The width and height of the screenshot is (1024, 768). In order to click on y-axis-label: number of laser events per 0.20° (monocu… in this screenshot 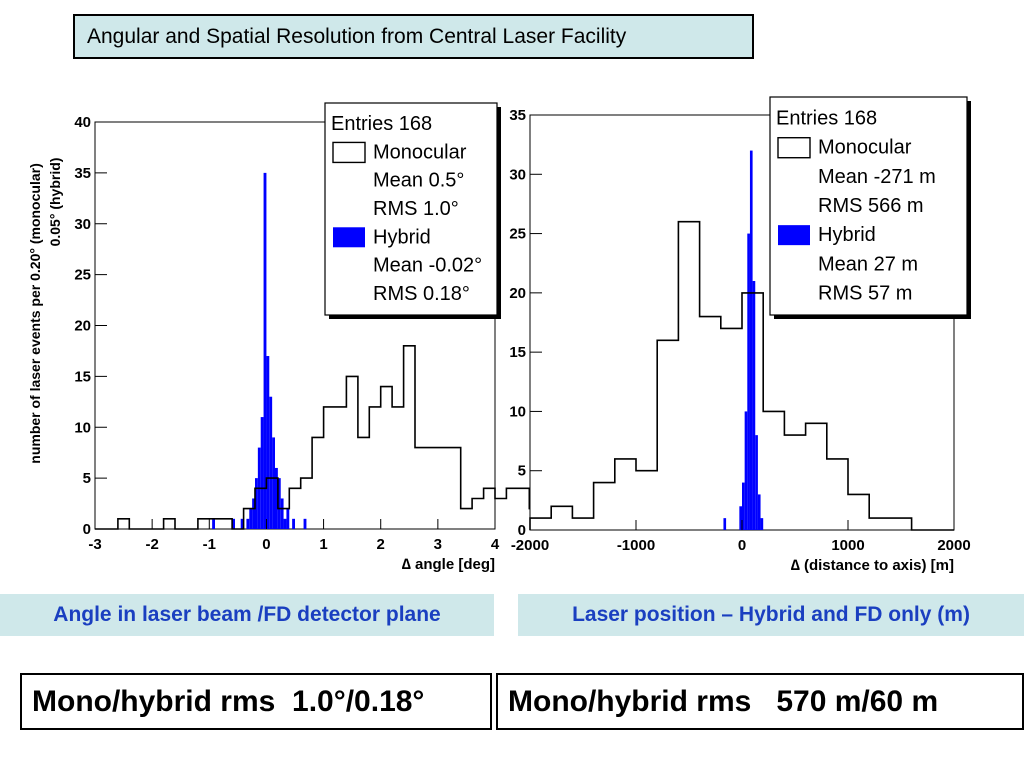, I will do `click(35, 313)`.